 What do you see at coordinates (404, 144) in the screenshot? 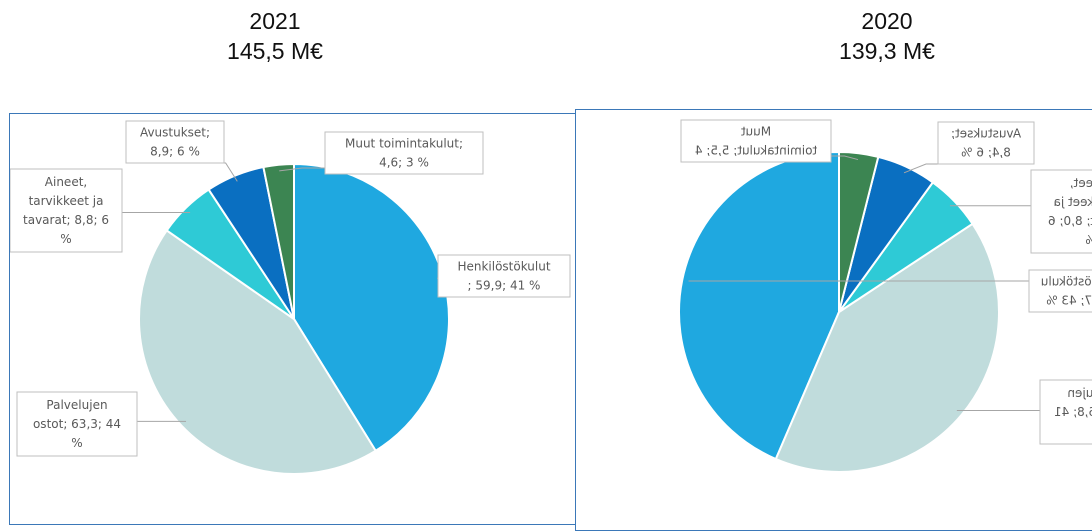
I see `data-label-text: Muut toimintakulut;` at bounding box center [404, 144].